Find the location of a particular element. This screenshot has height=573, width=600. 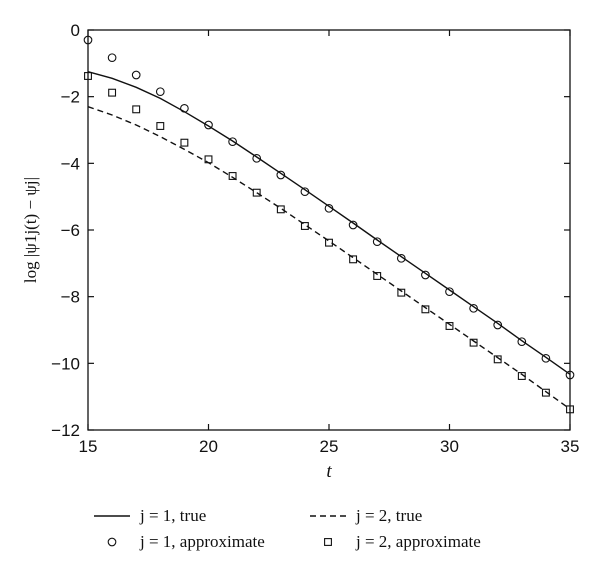

y-tick-label: −8 is located at coordinates (70, 297).